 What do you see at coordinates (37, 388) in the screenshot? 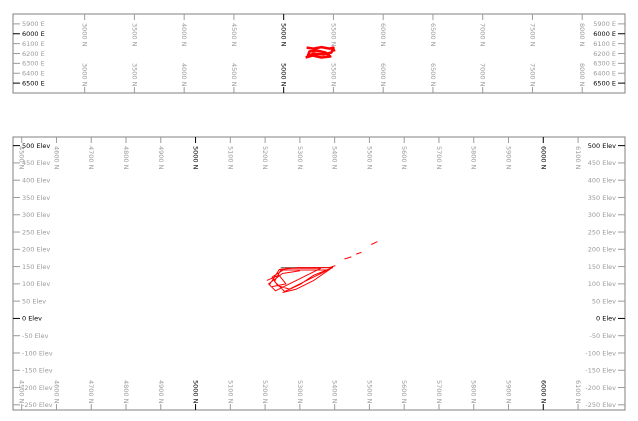
I see `y-tick-label-left: -200 Elev` at bounding box center [37, 388].